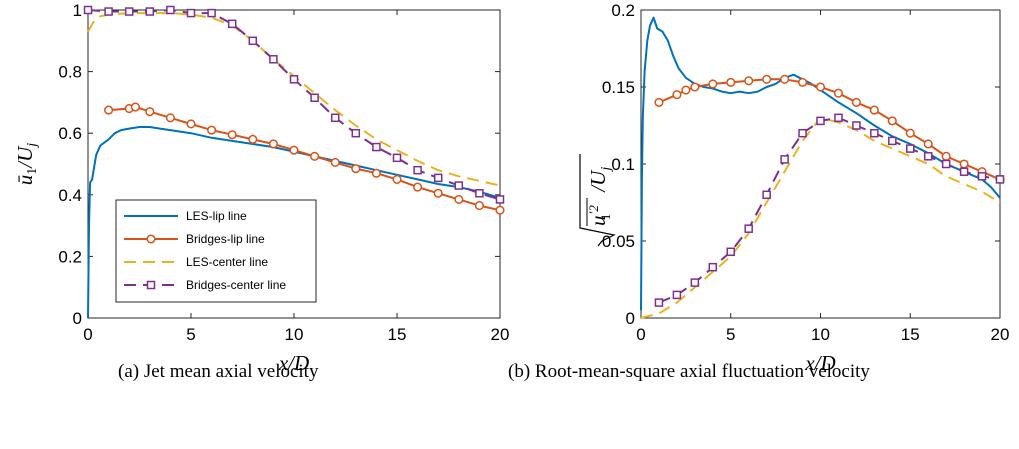  Describe the element at coordinates (216, 216) in the screenshot. I see `legend-label: LES-lip line` at that location.